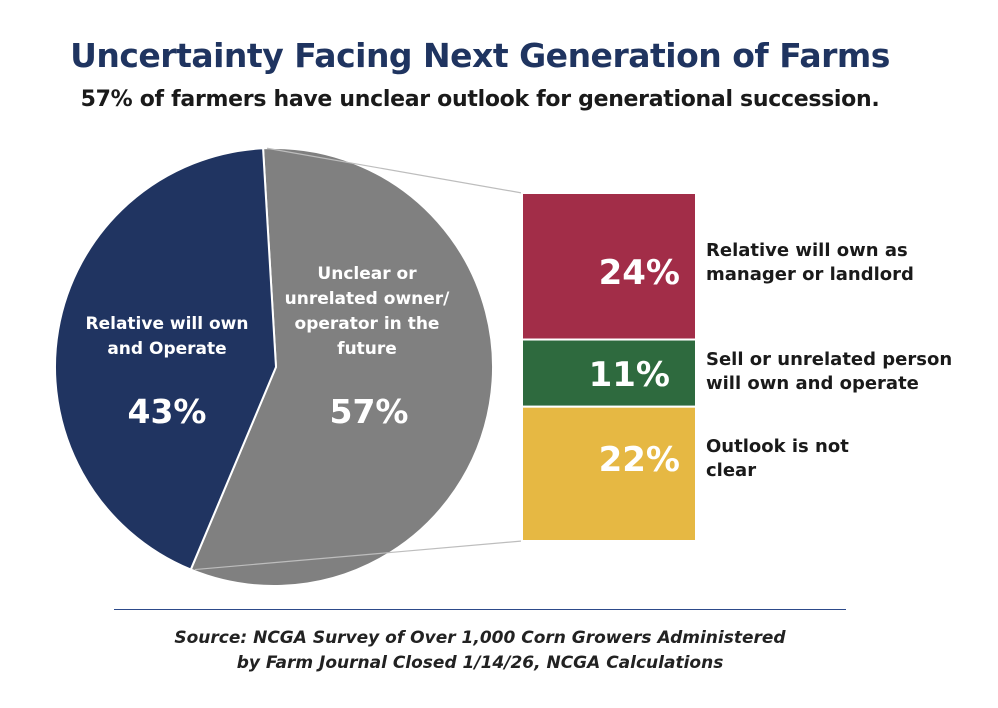  I want to click on breakdown-stacked-bar, so click(609, 367).